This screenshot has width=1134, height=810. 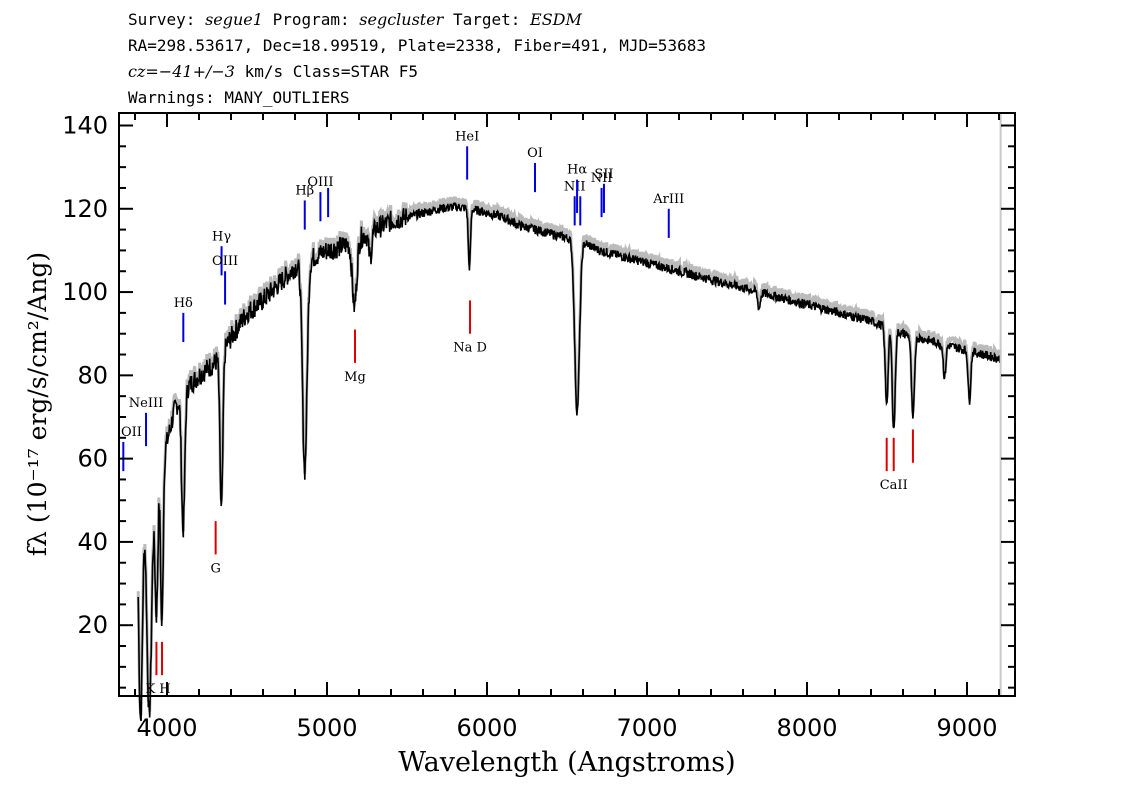 What do you see at coordinates (566, 762) in the screenshot?
I see `x-axis-label: Wavelength (Angstroms)` at bounding box center [566, 762].